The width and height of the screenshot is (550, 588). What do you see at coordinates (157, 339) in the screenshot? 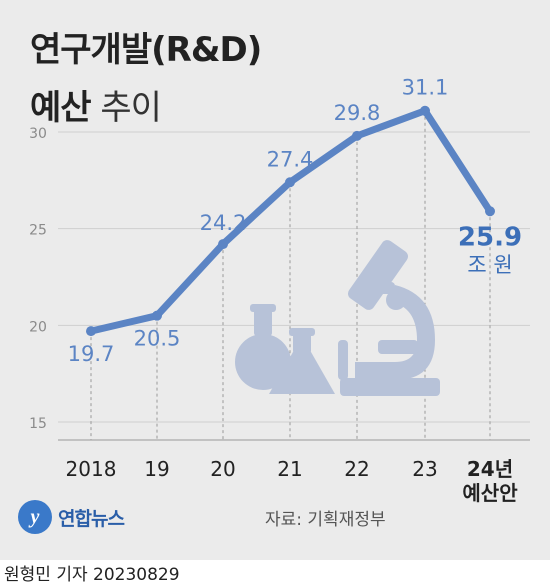
I see `data-label: 20.5` at bounding box center [157, 339].